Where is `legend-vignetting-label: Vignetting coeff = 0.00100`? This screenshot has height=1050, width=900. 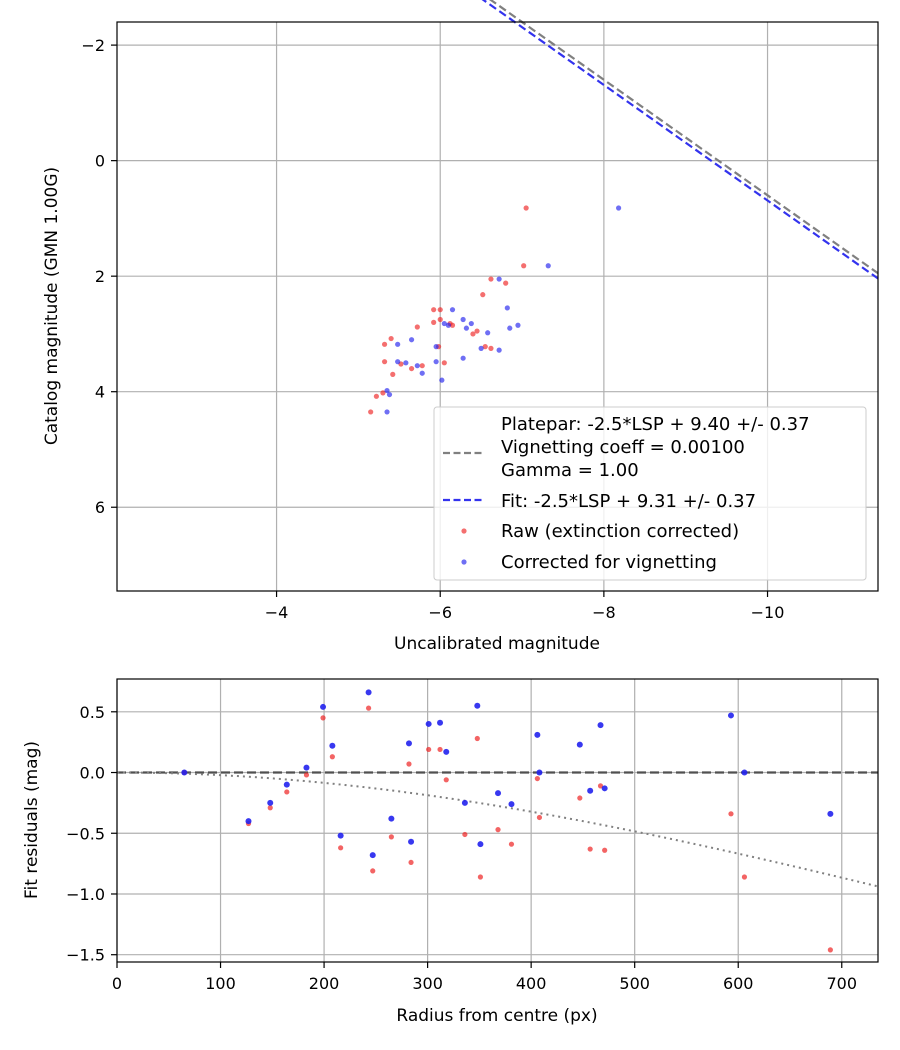
legend-vignetting-label: Vignetting coeff = 0.00100 is located at coordinates (623, 447).